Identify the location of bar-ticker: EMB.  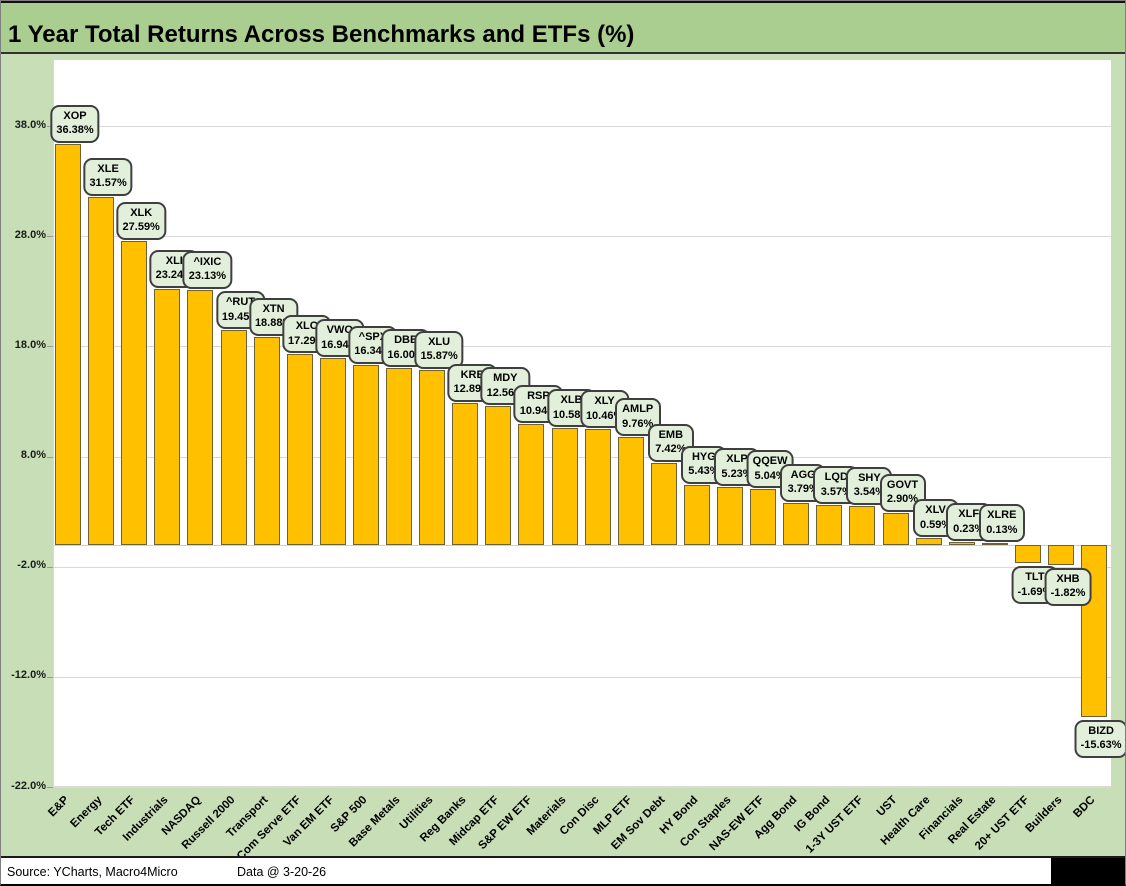
(671, 434).